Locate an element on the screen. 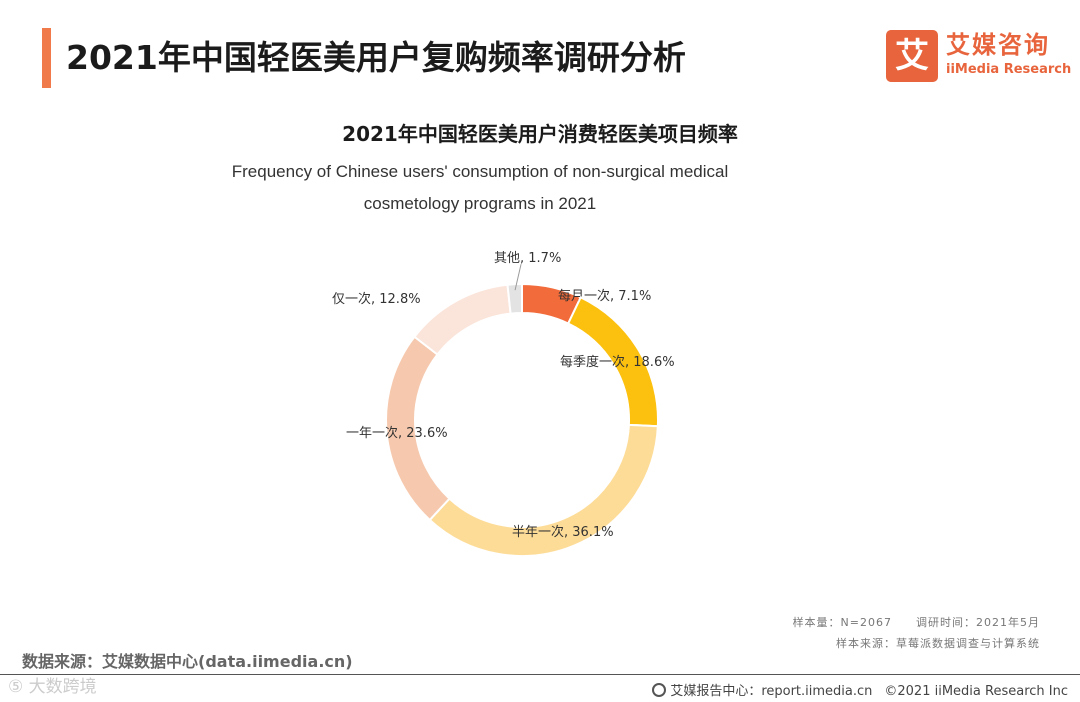  slice-label-5: 其他, 1.7% is located at coordinates (527, 258).